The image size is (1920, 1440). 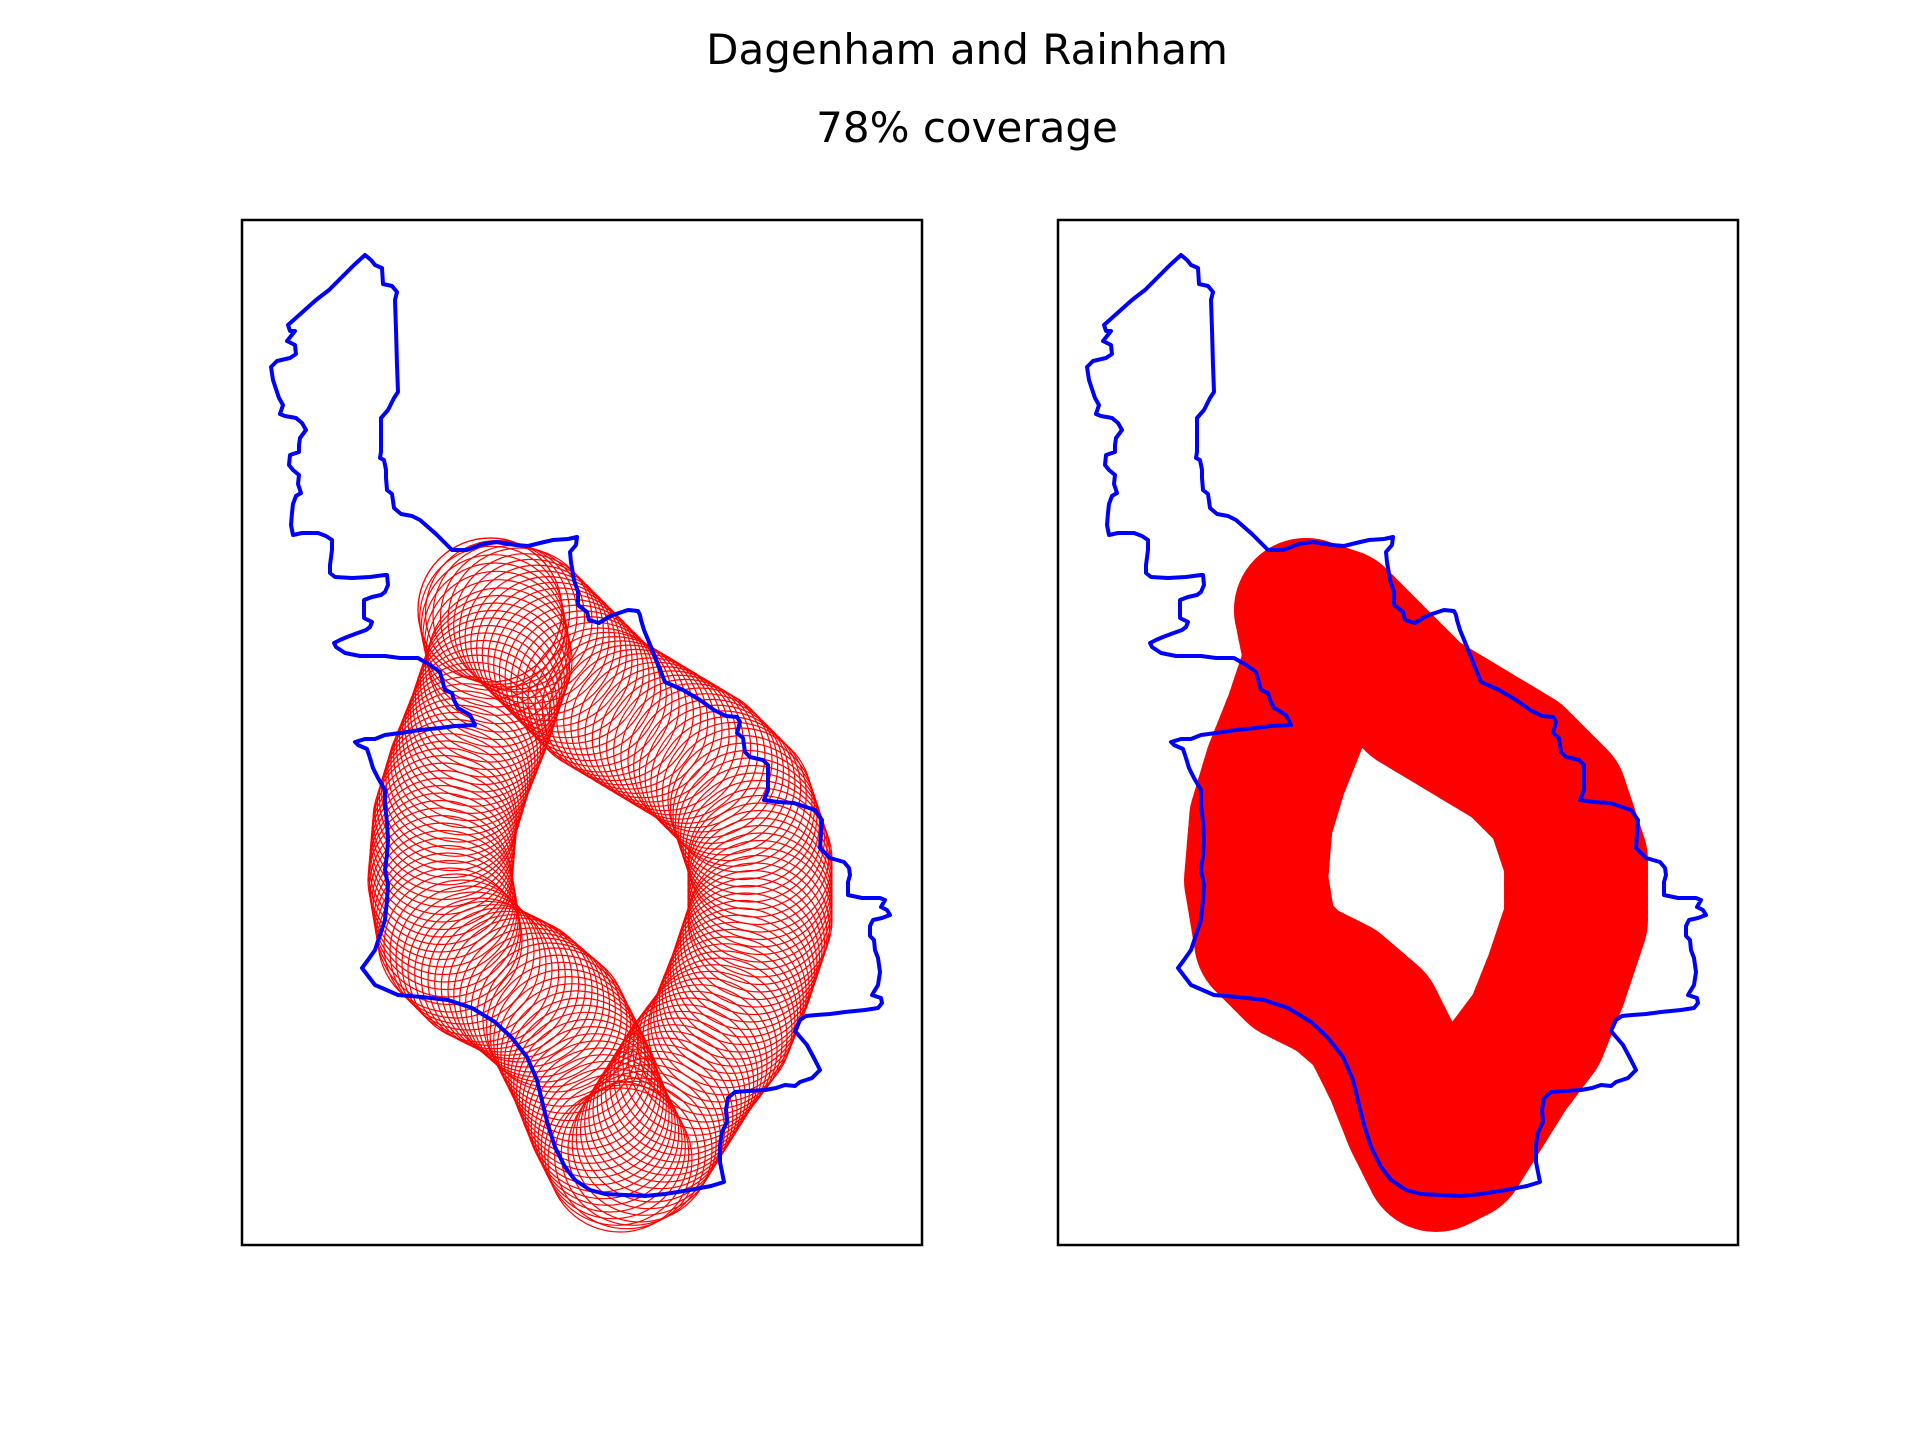 I want to click on coverage-circle-filled, so click(x=1306, y=610).